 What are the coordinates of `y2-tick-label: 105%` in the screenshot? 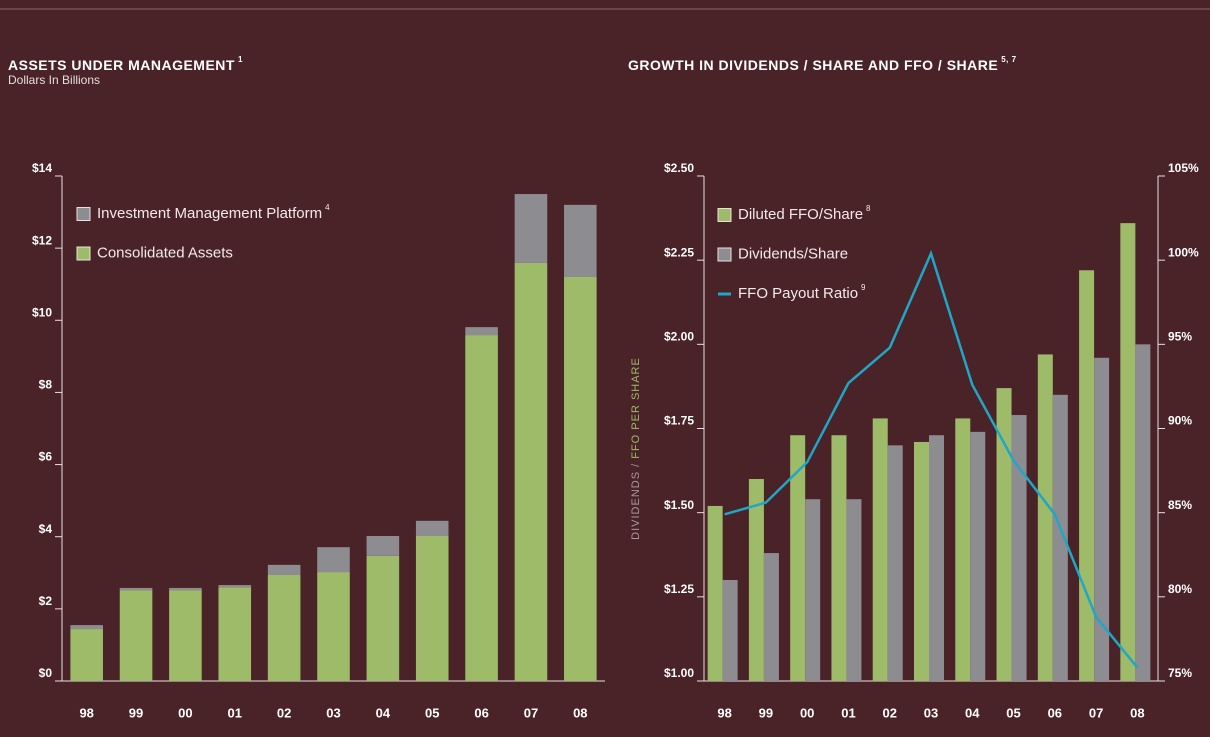 It's located at (1183, 168).